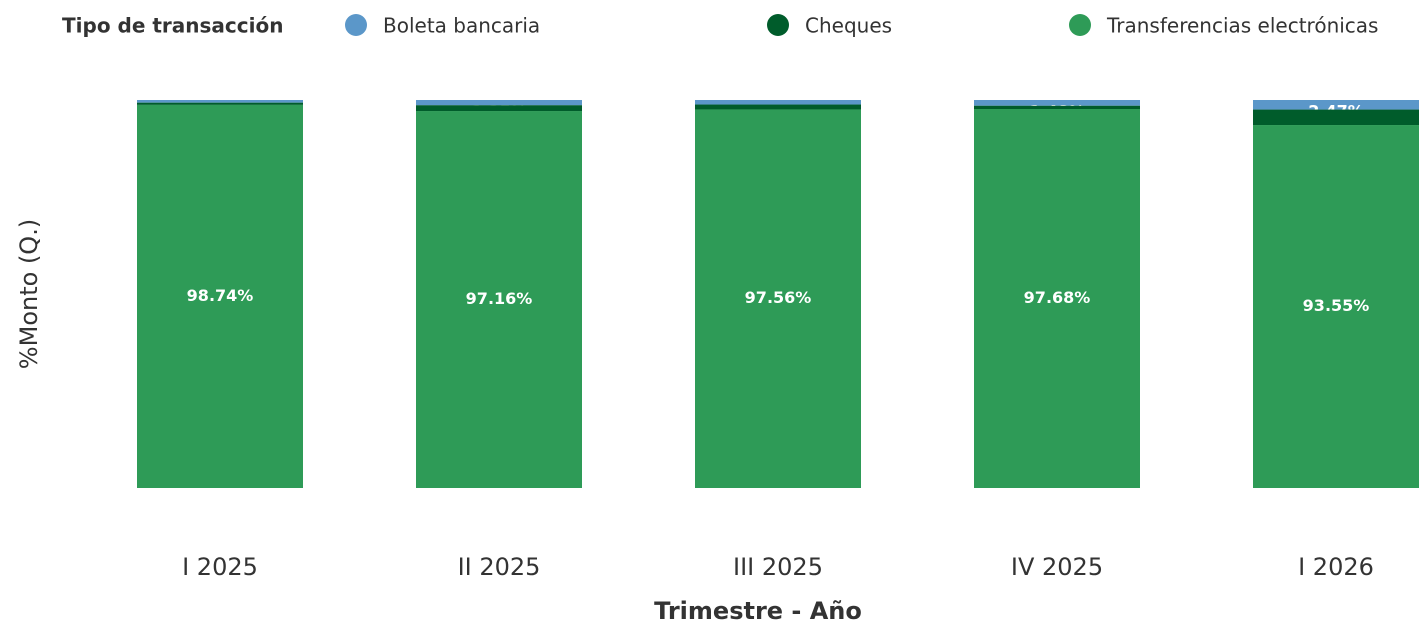 This screenshot has height=626, width=1428. I want to click on x-tick-label: I 2026, so click(1336, 567).